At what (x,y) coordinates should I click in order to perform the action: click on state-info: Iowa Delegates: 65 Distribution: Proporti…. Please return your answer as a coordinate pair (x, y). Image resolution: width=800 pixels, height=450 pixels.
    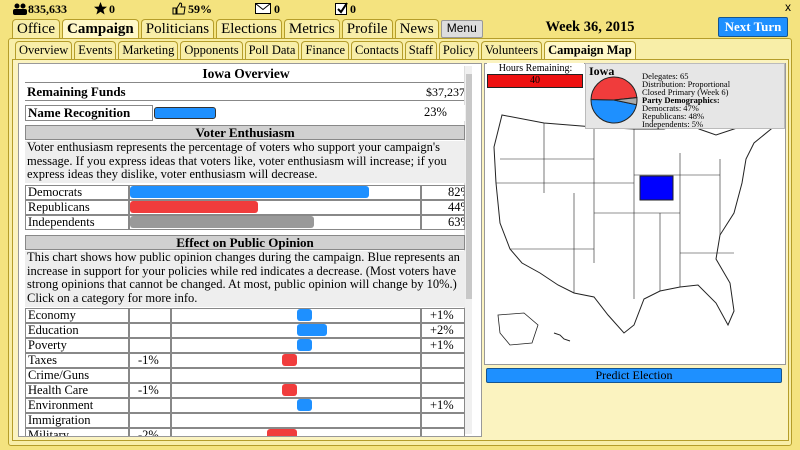
    Looking at the image, I should click on (685, 96).